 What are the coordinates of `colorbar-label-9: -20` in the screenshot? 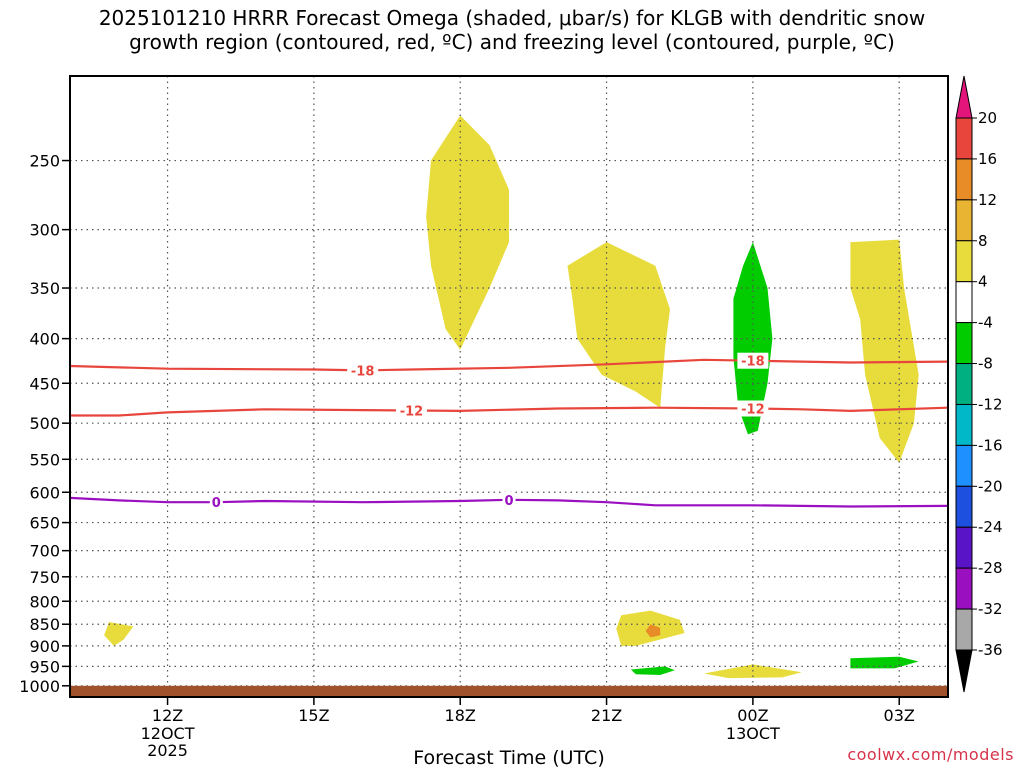 It's located at (990, 486).